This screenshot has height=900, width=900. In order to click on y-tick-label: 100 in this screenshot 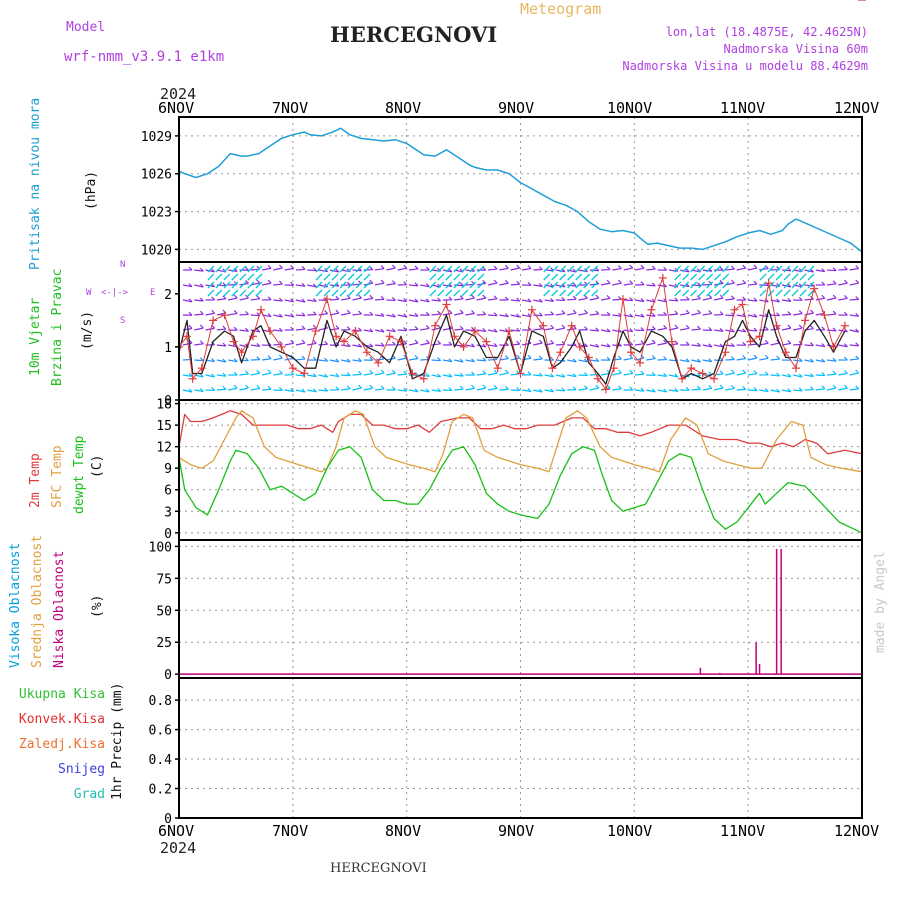, I will do `click(160, 547)`.